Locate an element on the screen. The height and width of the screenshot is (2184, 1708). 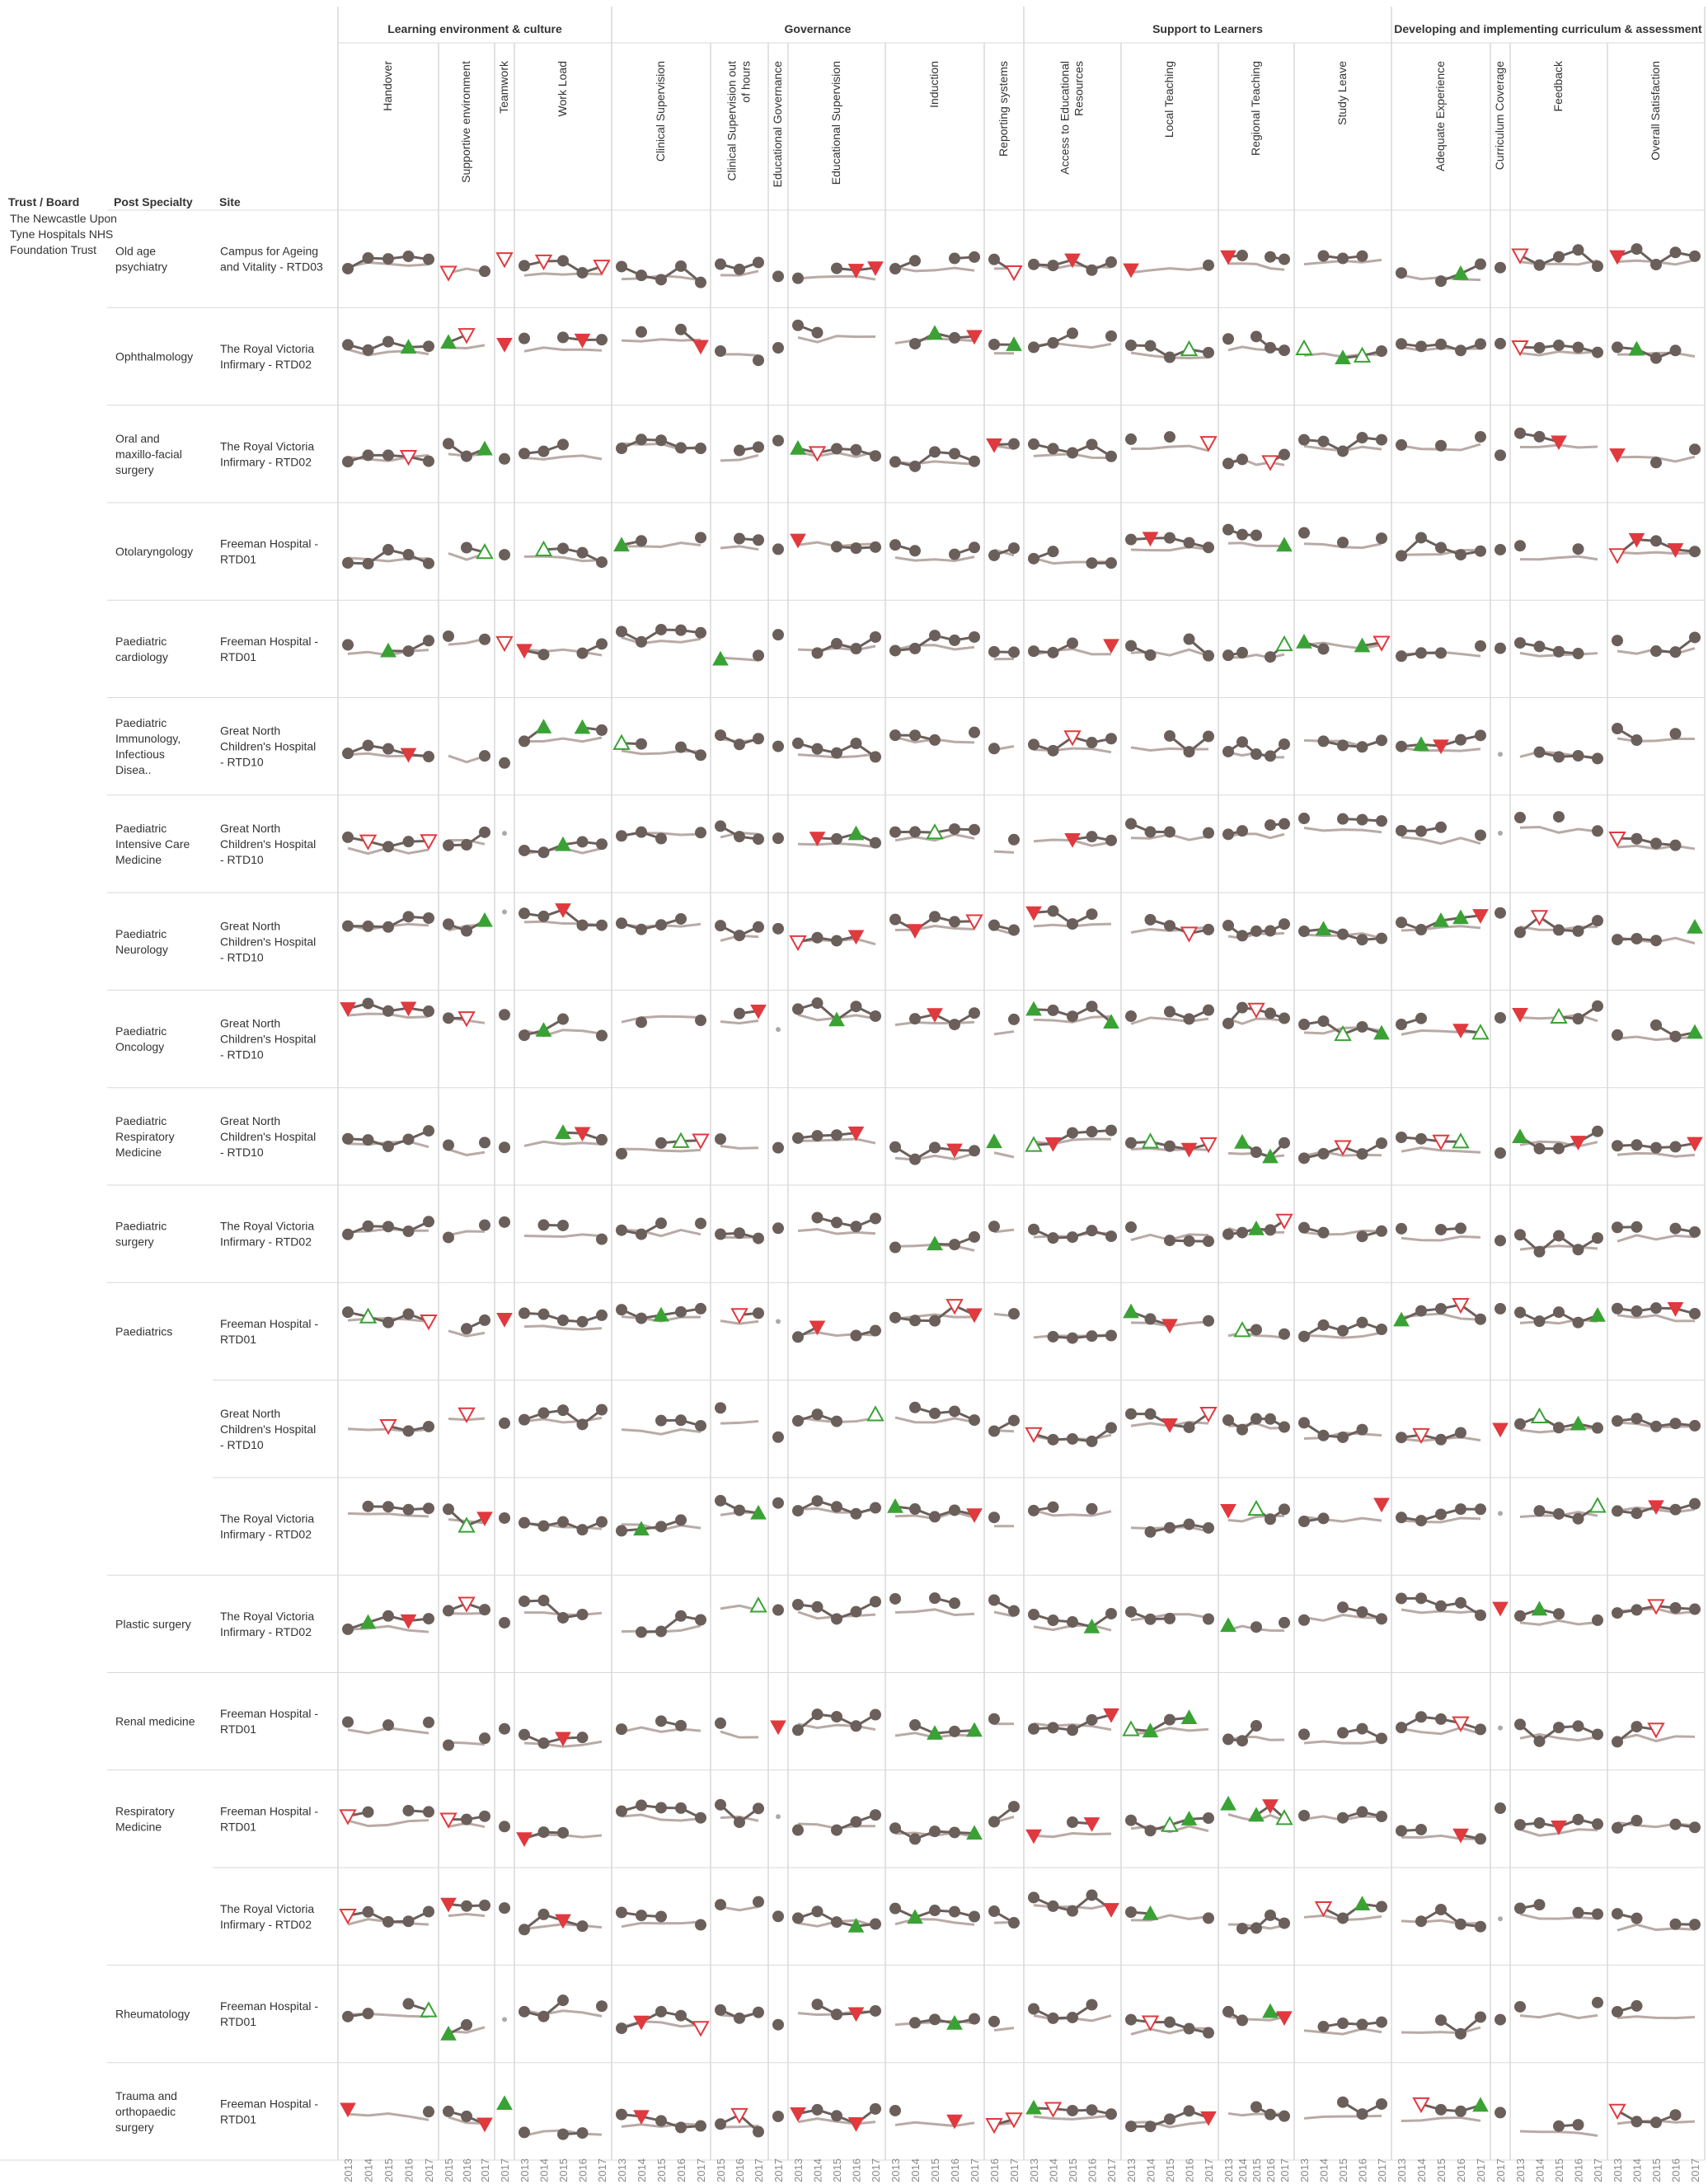
indicator-header: of hours is located at coordinates (746, 82).